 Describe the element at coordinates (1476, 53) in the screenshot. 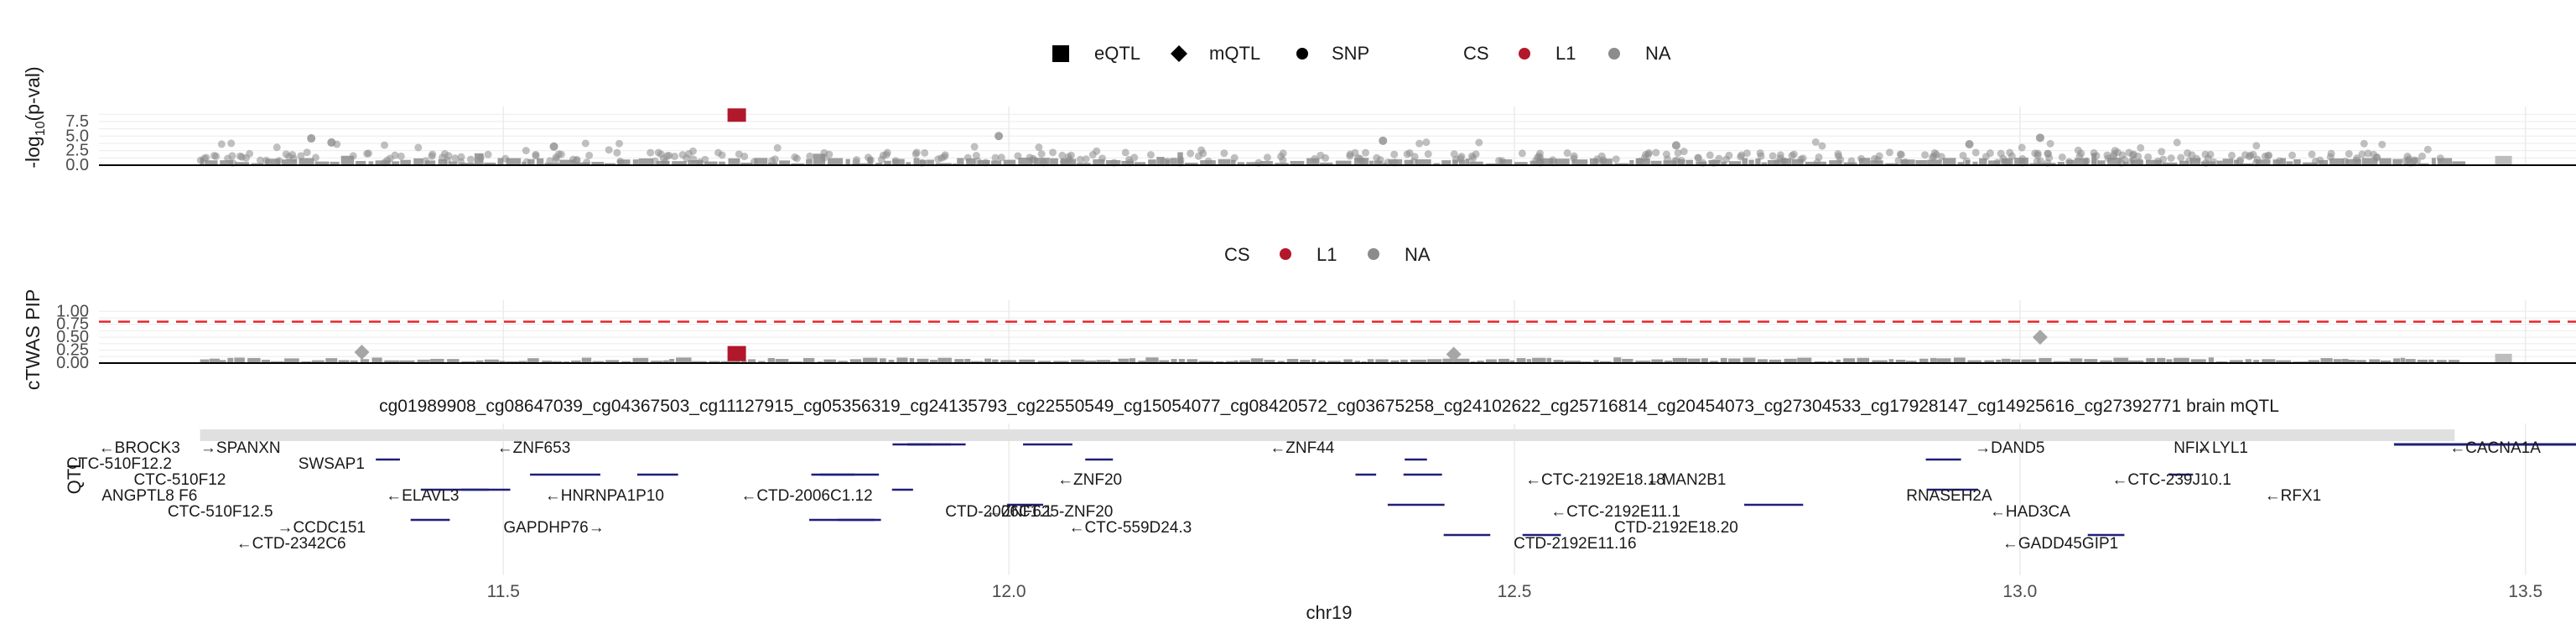

I see `legend-top-cs-title: CS` at that location.